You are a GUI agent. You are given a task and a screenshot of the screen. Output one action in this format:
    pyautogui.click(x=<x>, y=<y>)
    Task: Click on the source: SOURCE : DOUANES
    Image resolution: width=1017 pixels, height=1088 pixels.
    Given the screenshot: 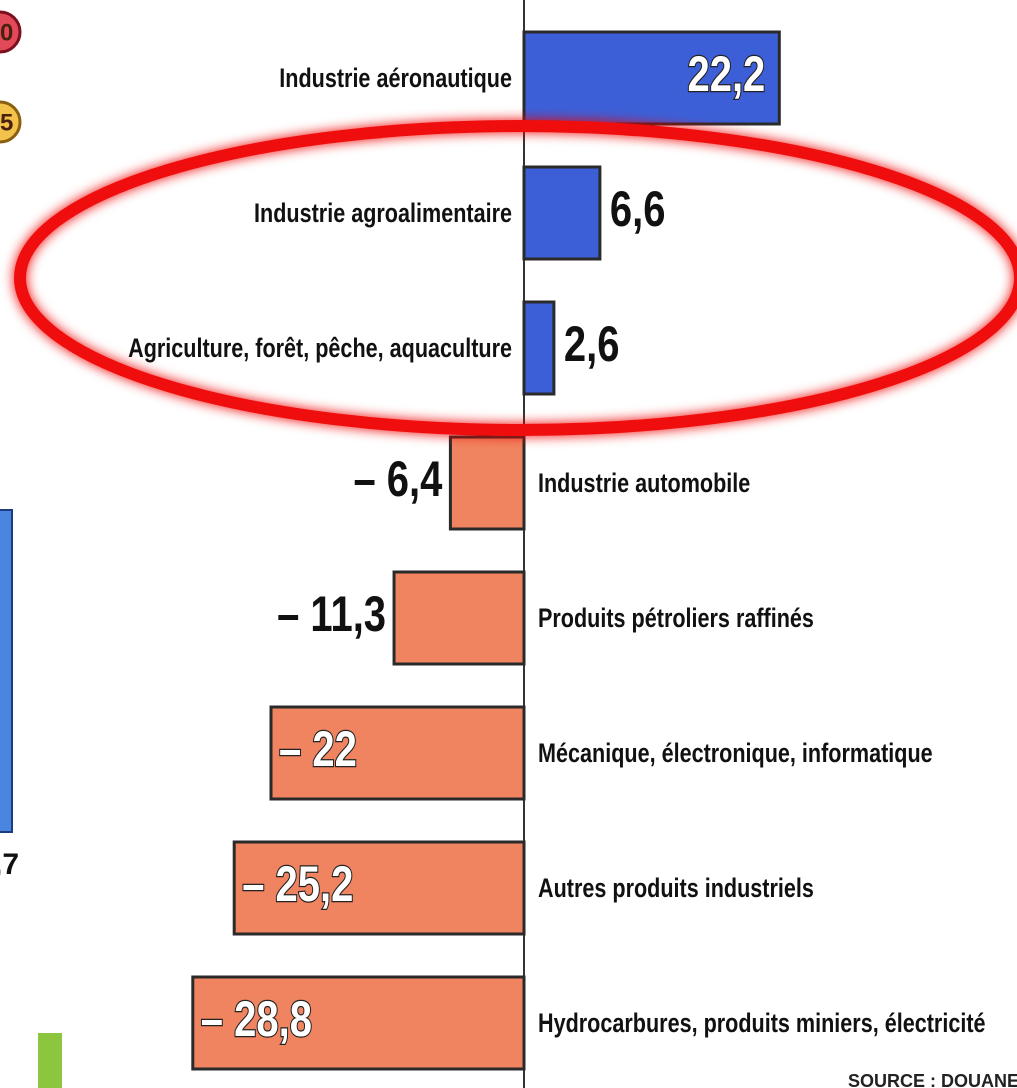 What is the action you would take?
    pyautogui.click(x=932, y=1079)
    